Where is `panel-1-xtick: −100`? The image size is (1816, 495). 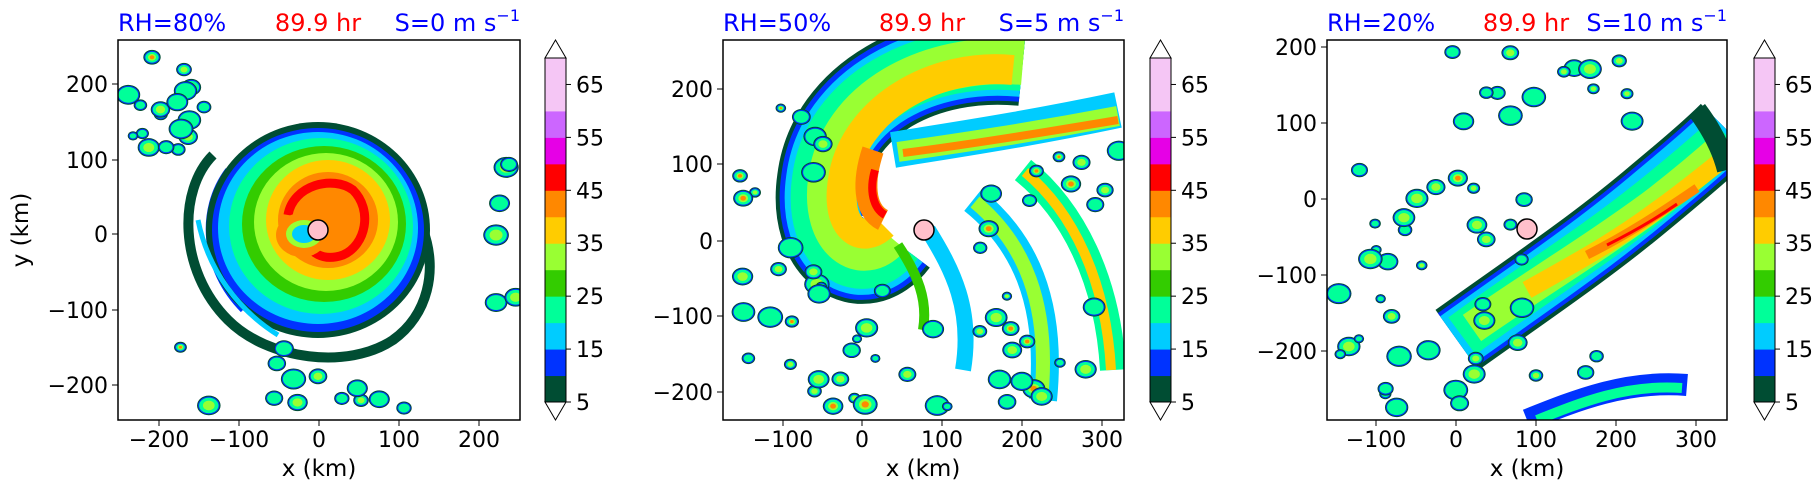
panel-1-xtick: −100 is located at coordinates (239, 440).